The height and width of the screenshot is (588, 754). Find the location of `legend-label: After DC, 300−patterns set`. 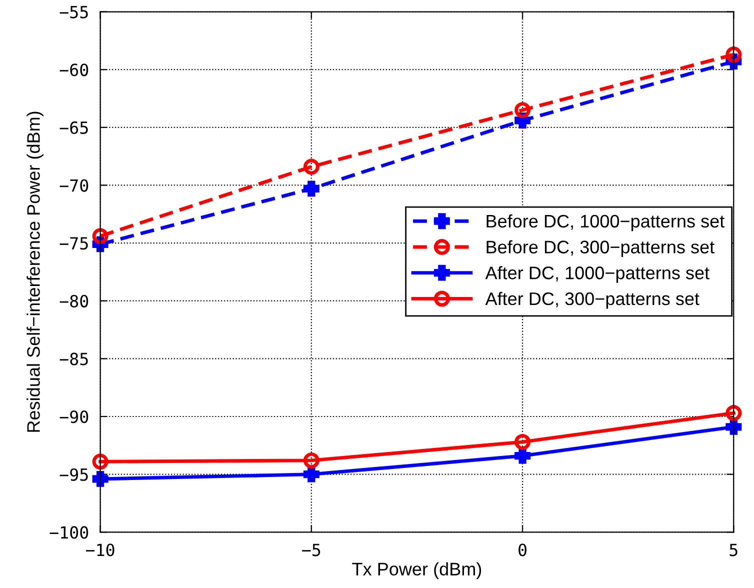

legend-label: After DC, 300−patterns set is located at coordinates (592, 300).